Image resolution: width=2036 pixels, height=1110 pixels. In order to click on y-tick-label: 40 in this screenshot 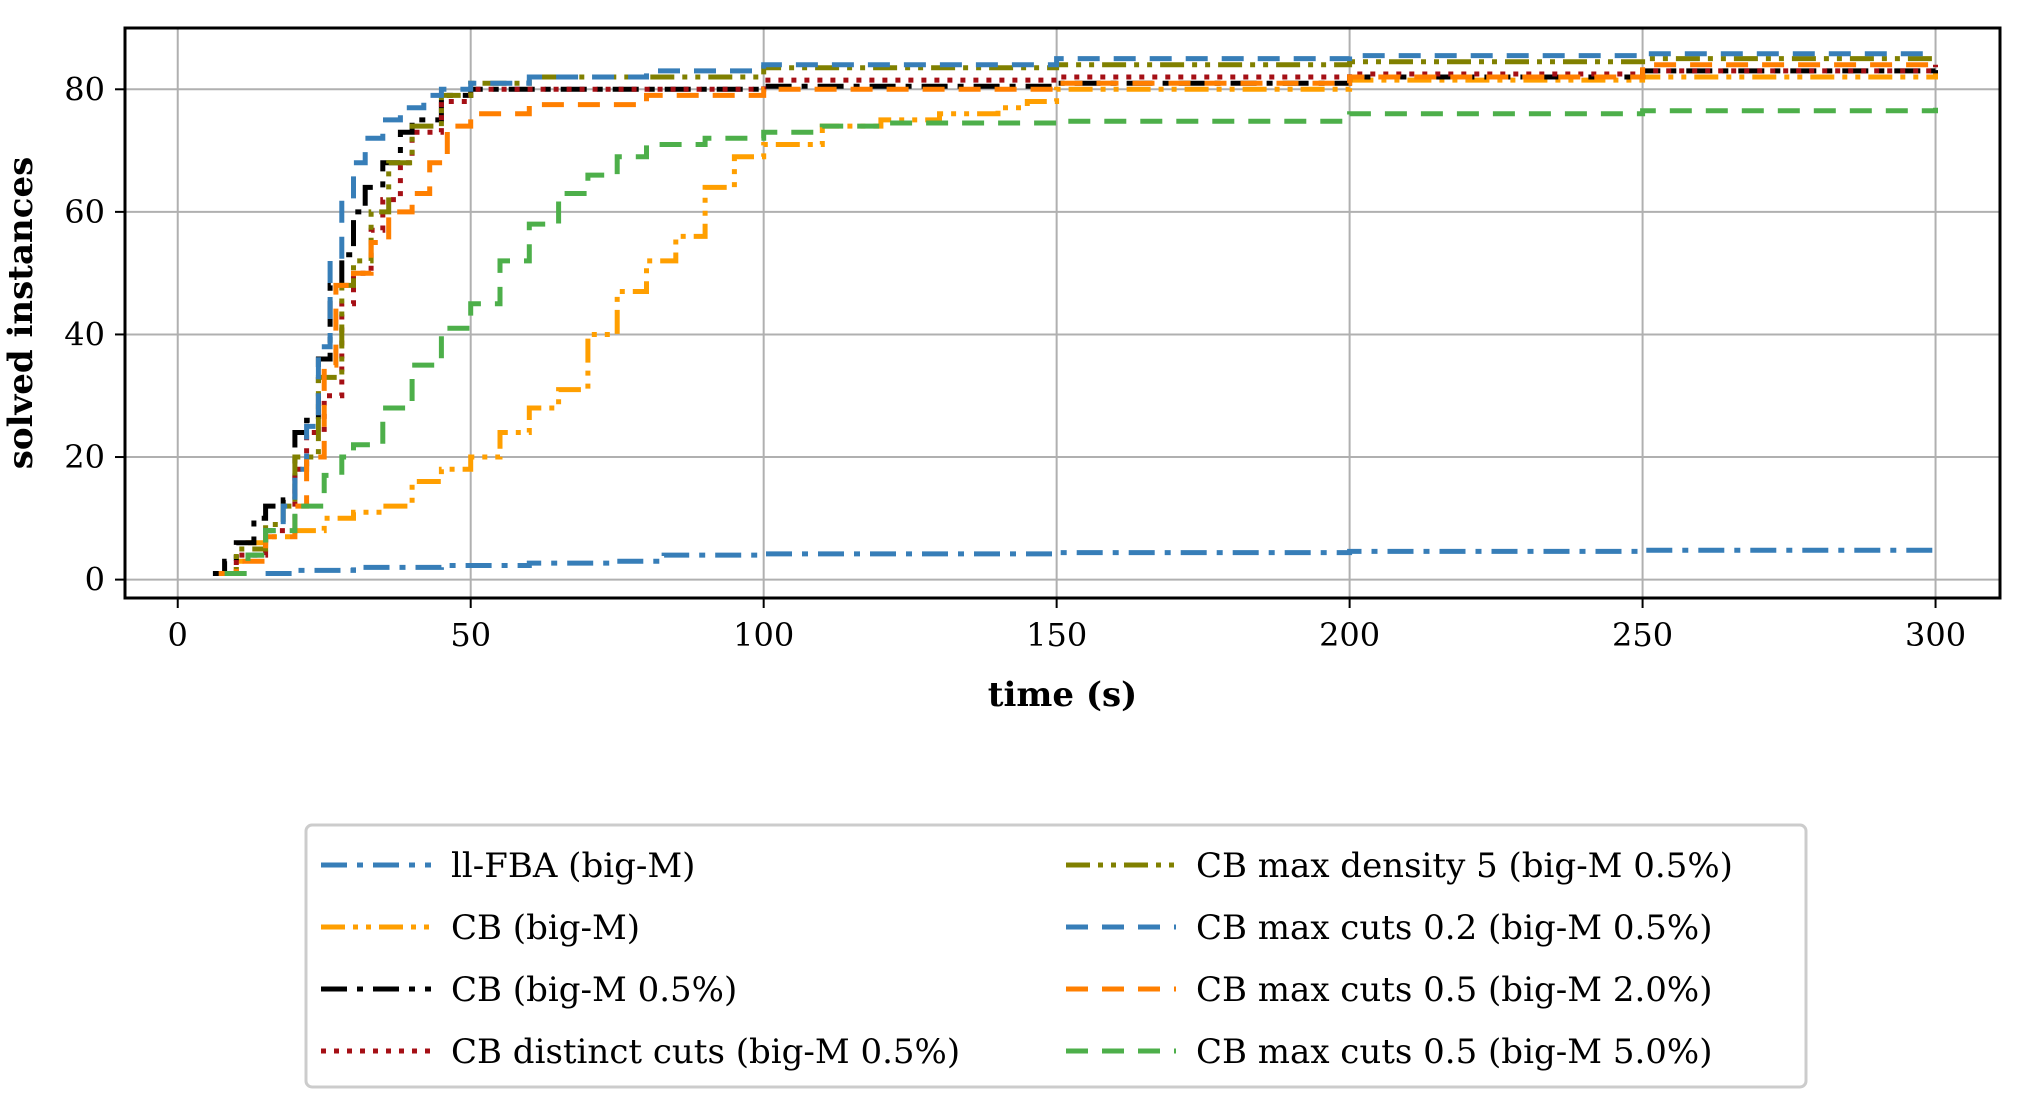, I will do `click(84, 334)`.